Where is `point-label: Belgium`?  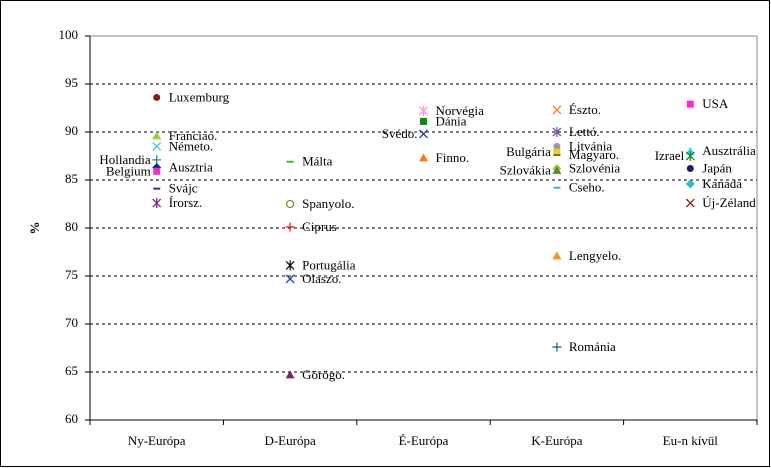 point-label: Belgium is located at coordinates (128, 170).